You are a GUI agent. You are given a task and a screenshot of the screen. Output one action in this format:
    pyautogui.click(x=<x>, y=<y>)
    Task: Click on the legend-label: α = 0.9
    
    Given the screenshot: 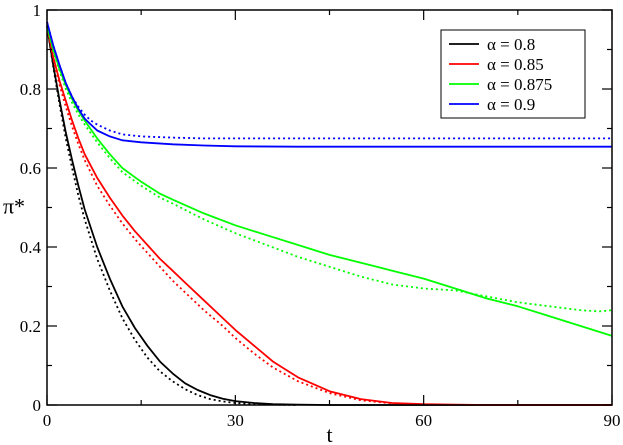 What is the action you would take?
    pyautogui.click(x=511, y=104)
    